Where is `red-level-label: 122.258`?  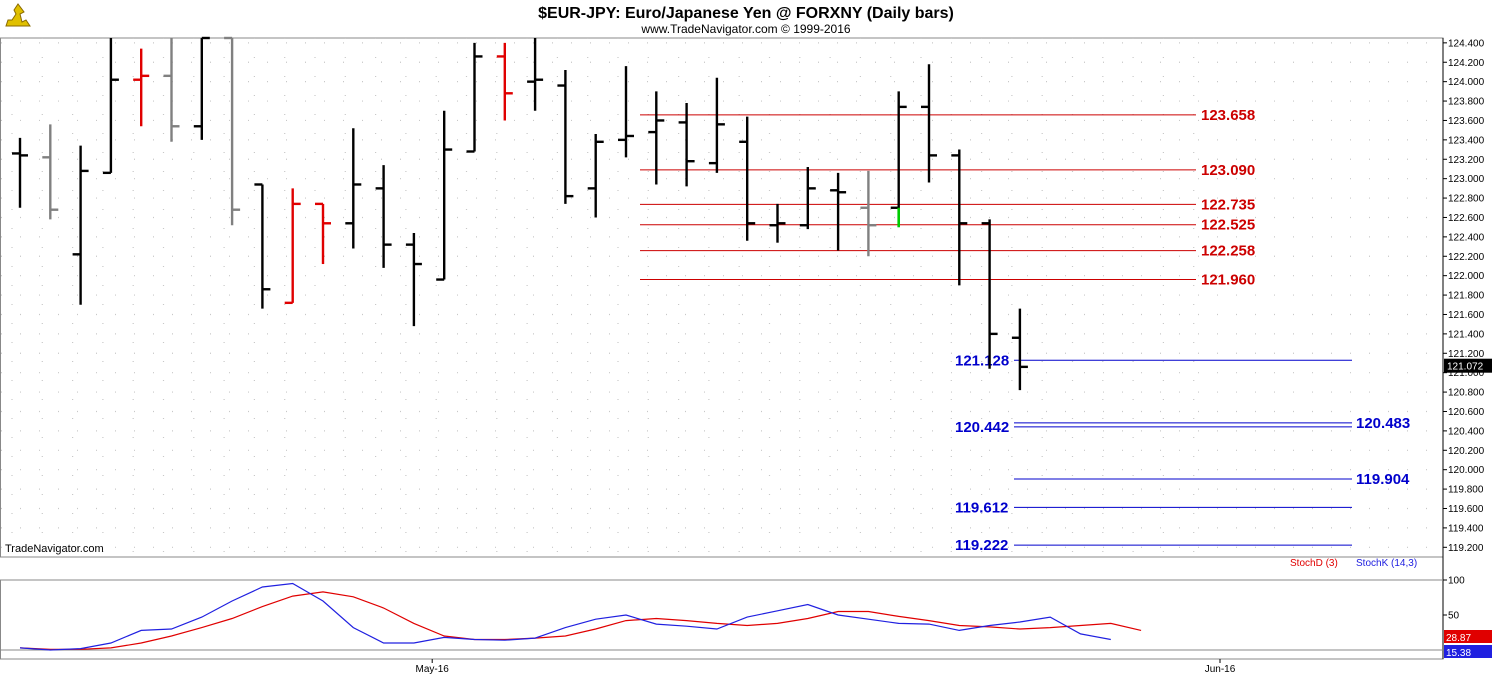 red-level-label: 122.258 is located at coordinates (1228, 251).